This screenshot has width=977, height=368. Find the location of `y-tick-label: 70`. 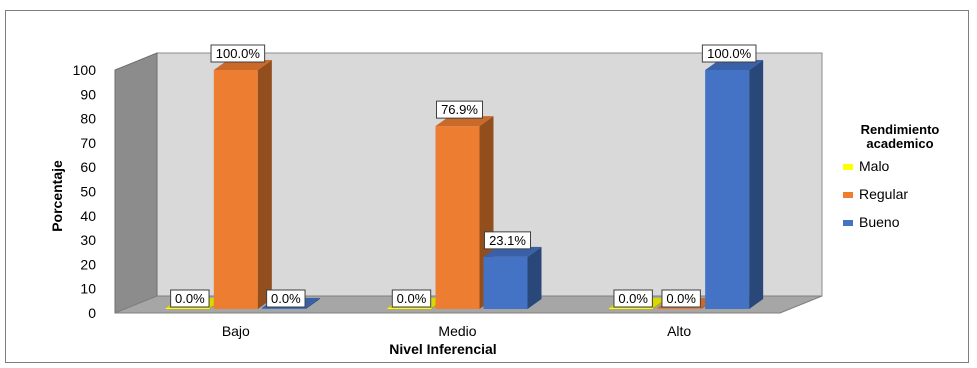

y-tick-label: 70 is located at coordinates (88, 143).